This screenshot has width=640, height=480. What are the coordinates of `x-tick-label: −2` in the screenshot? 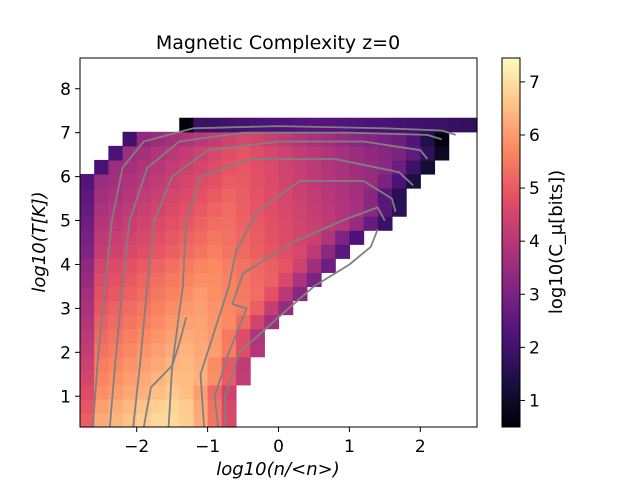 It's located at (136, 447).